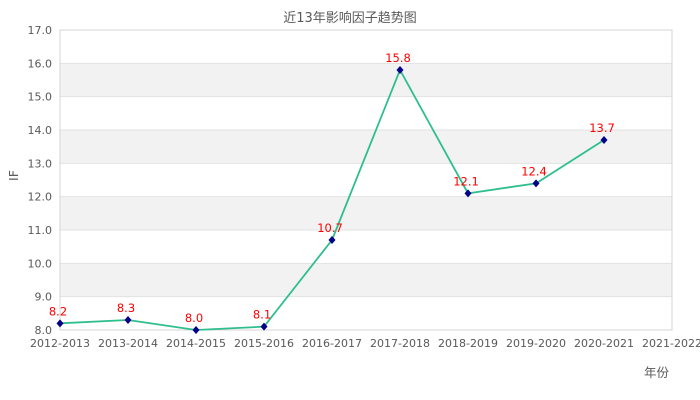 The height and width of the screenshot is (400, 700). What do you see at coordinates (44, 330) in the screenshot?
I see `y-tick-label: 8.0` at bounding box center [44, 330].